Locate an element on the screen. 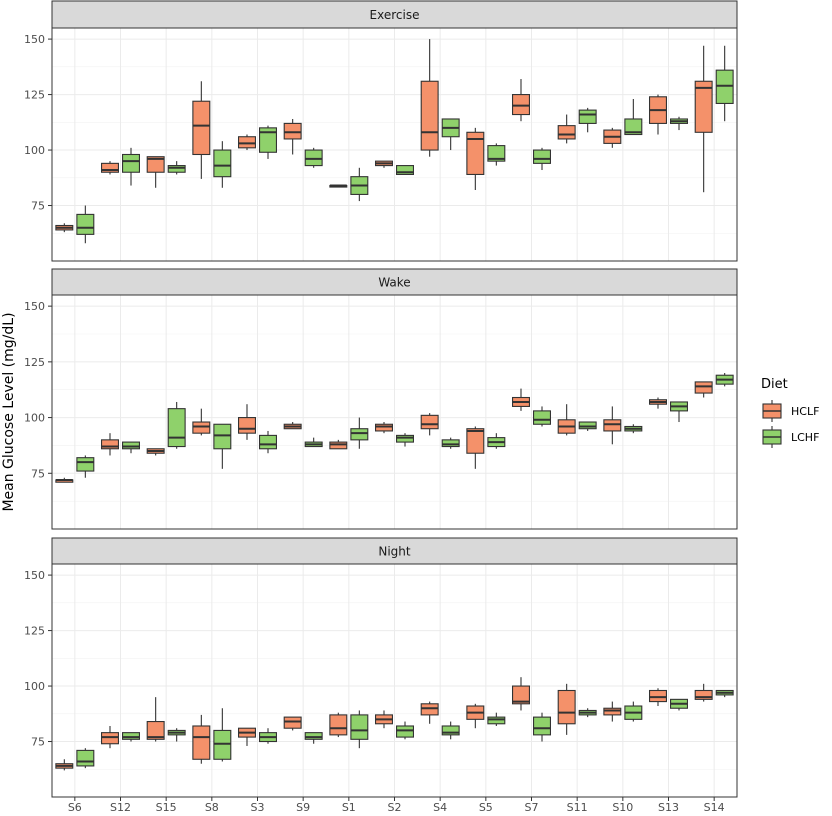  x-tick-label: S6 is located at coordinates (75, 807).